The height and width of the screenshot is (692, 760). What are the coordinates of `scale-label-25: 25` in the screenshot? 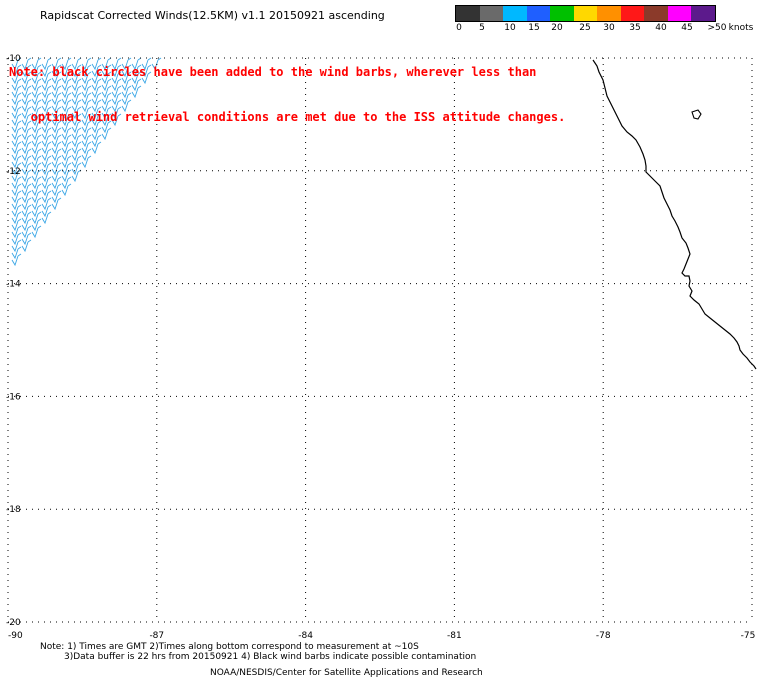 It's located at (585, 28).